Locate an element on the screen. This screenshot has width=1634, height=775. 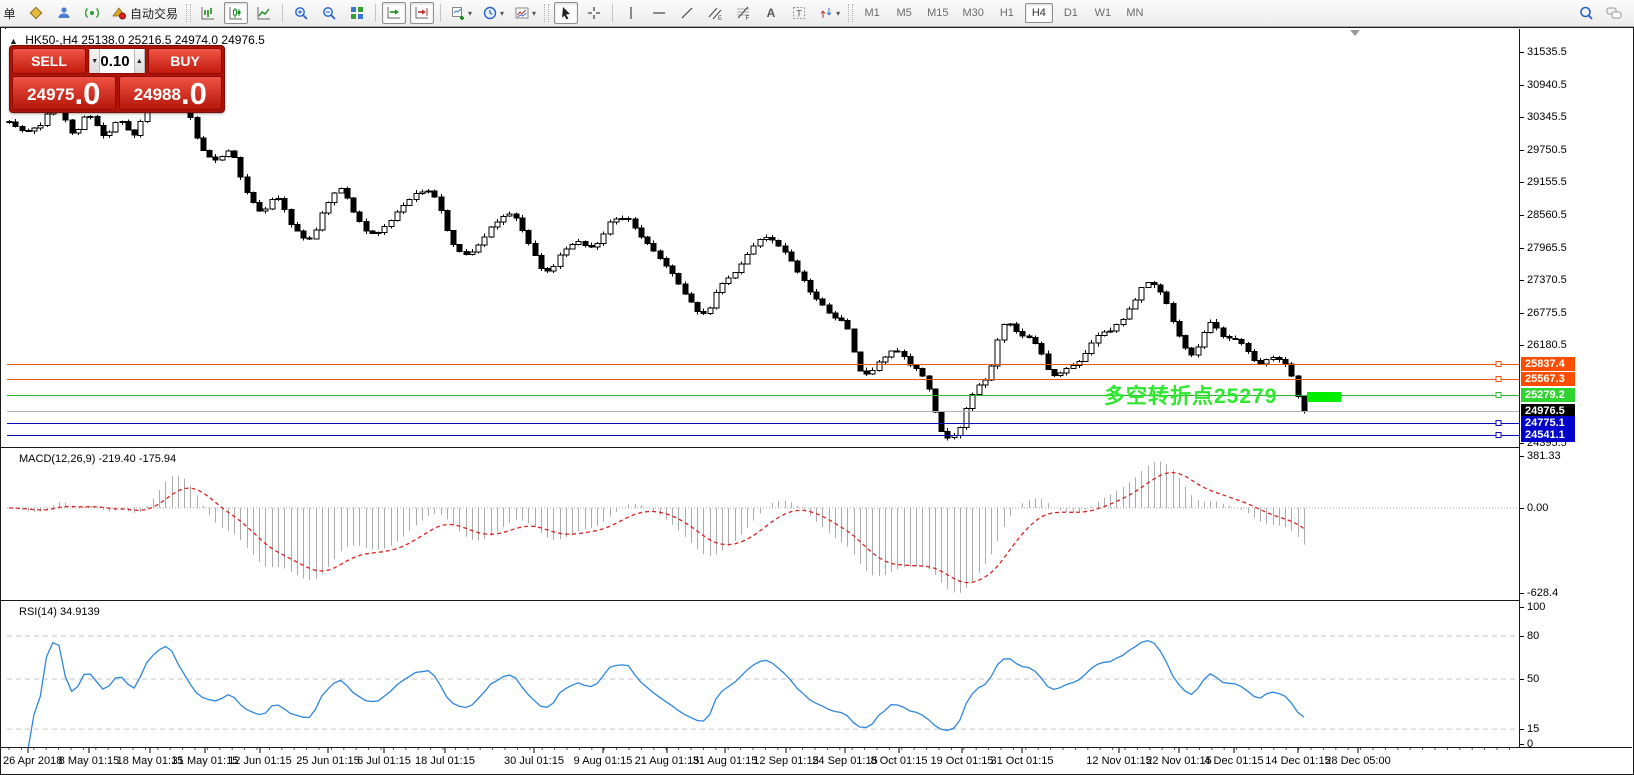
chart-shift-marker is located at coordinates (1355, 33).